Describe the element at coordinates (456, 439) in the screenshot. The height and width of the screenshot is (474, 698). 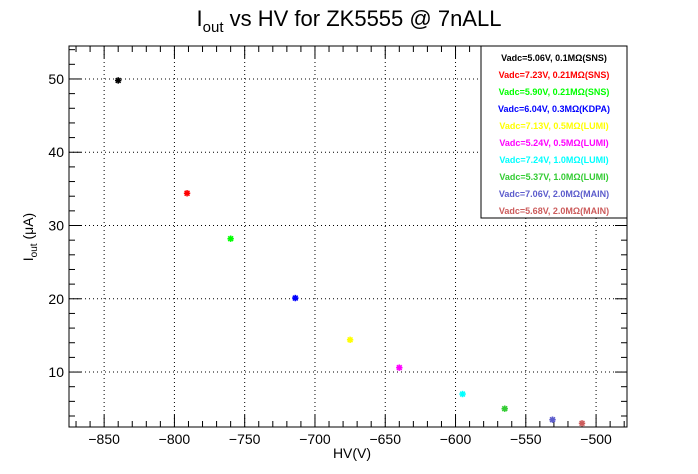
I see `x-tick-label: −600` at that location.